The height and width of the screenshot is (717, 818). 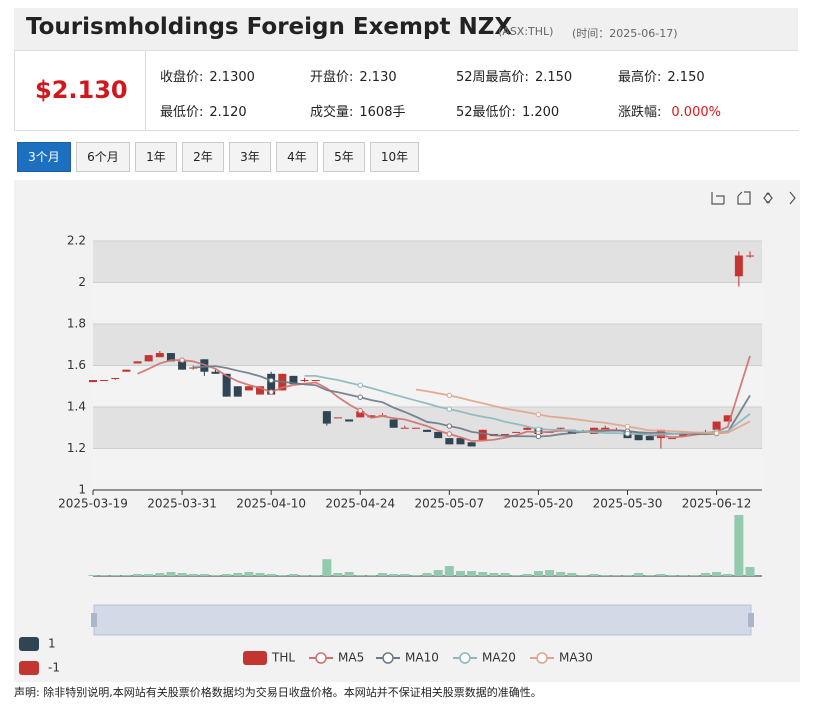 What do you see at coordinates (76, 324) in the screenshot?
I see `y-tick-label: 1.8` at bounding box center [76, 324].